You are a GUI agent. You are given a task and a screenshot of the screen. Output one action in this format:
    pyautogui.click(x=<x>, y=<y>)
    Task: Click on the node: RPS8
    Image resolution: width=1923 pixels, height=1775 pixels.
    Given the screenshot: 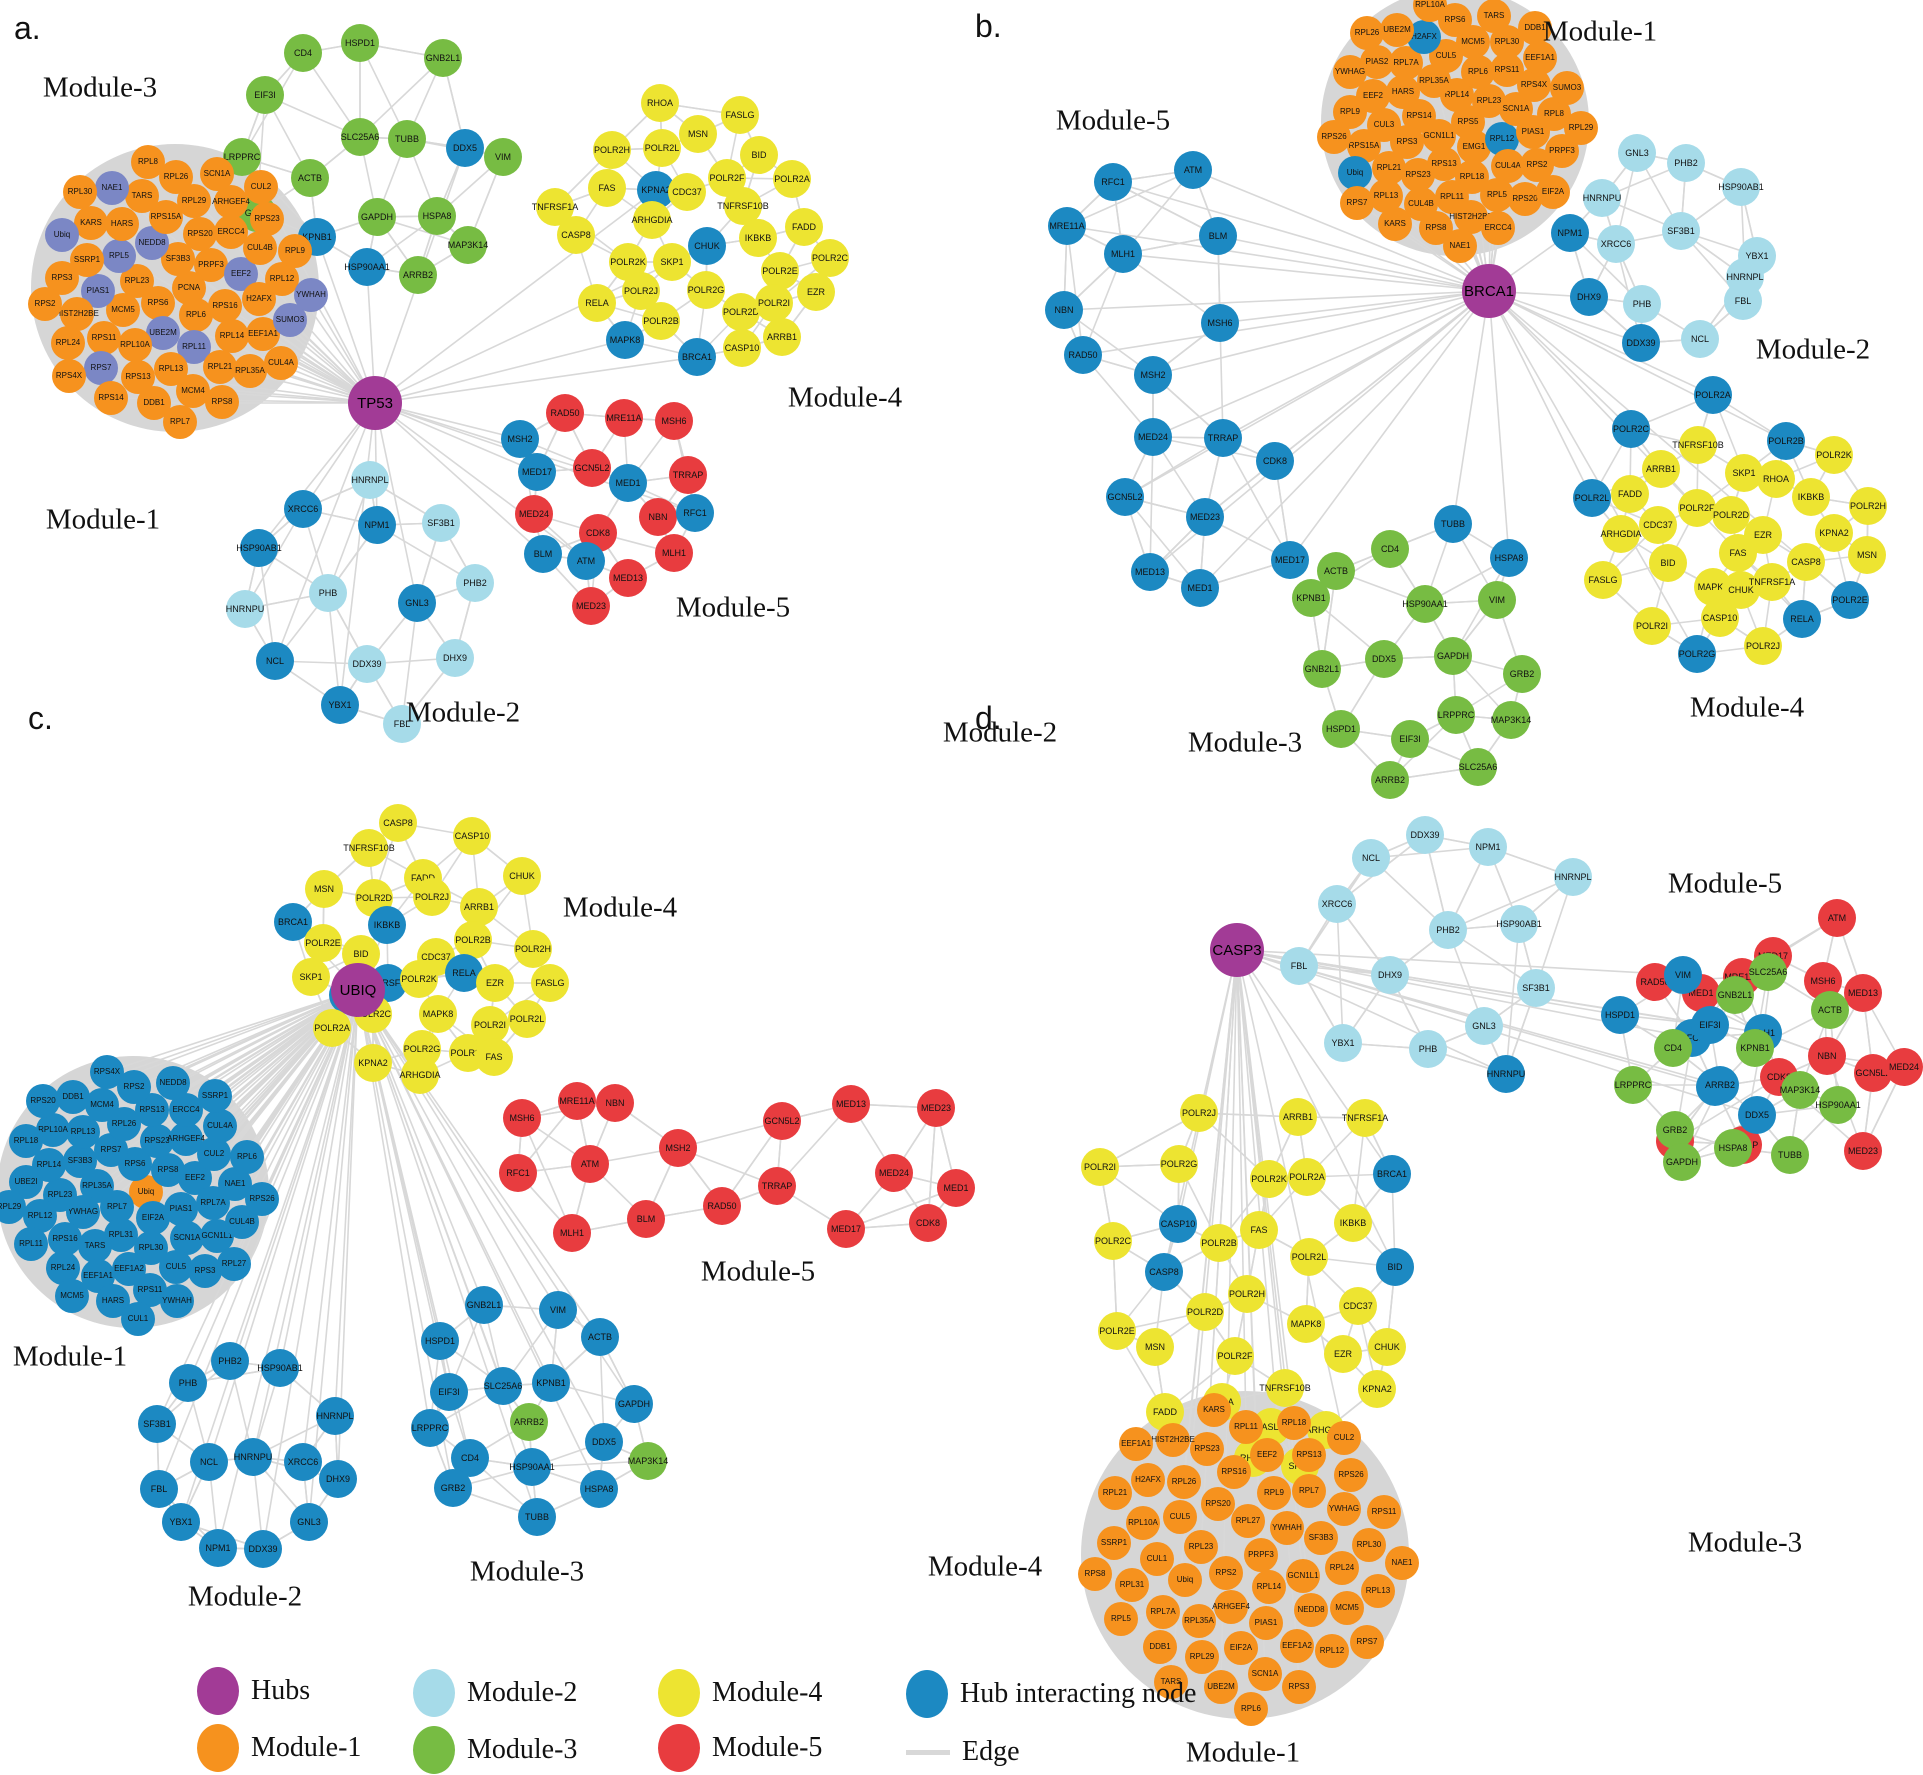 What is the action you would take?
    pyautogui.click(x=222, y=402)
    